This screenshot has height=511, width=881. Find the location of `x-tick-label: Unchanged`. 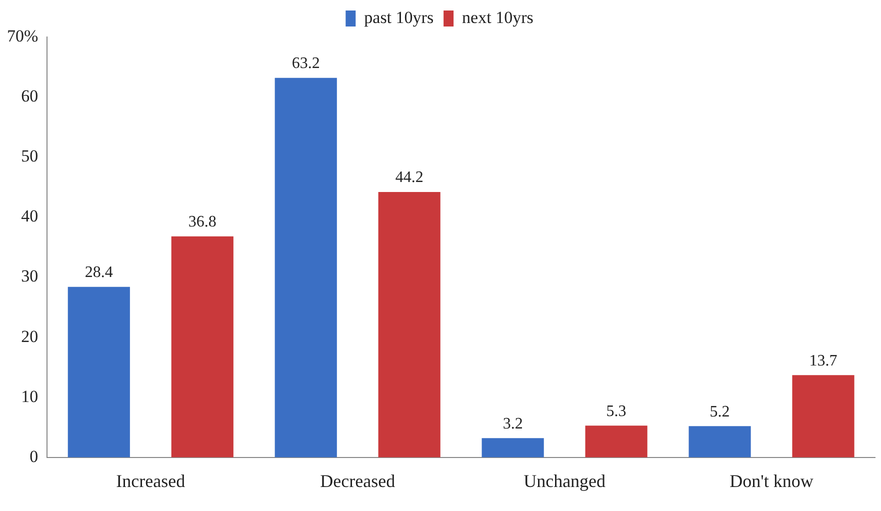

x-tick-label: Unchanged is located at coordinates (565, 480).